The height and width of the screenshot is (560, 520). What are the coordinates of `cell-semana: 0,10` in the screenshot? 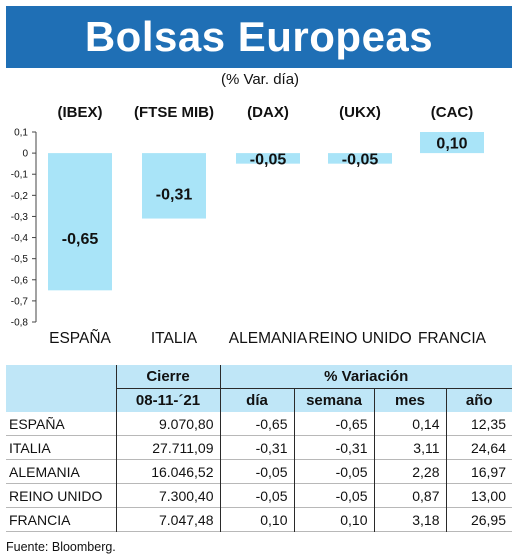 It's located at (333, 519).